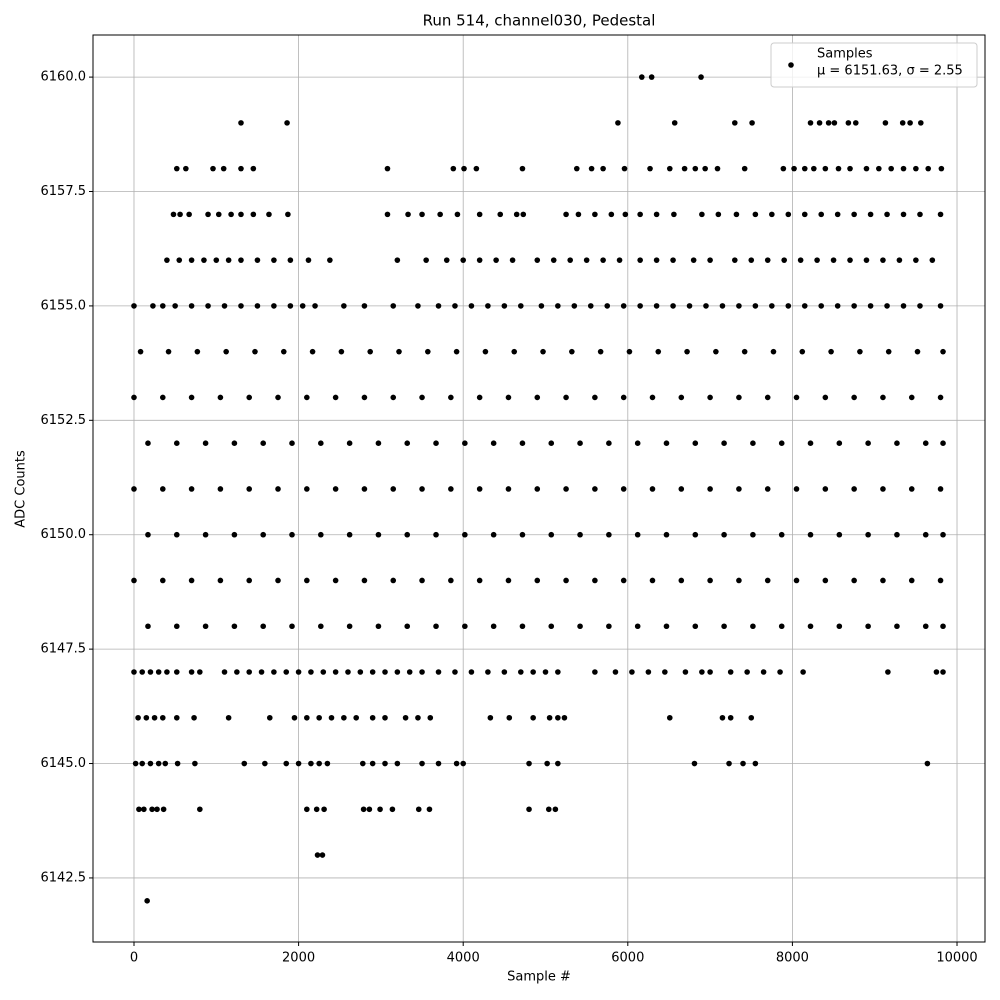 The width and height of the screenshot is (1000, 1000). Describe the element at coordinates (874, 65) in the screenshot. I see `legend-box` at that location.